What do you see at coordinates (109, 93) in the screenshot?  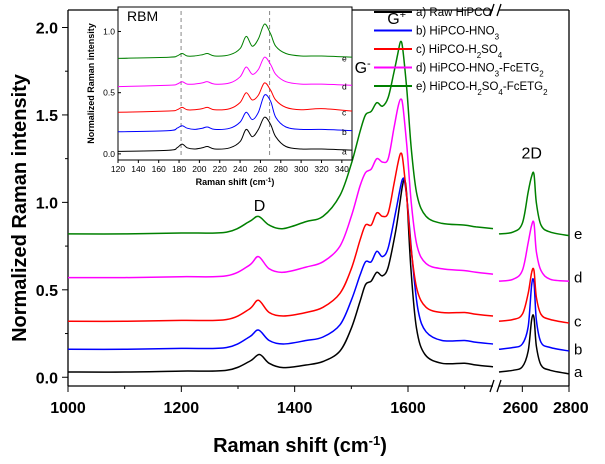 I see `inset-y-tick-label: 0.5` at bounding box center [109, 93].